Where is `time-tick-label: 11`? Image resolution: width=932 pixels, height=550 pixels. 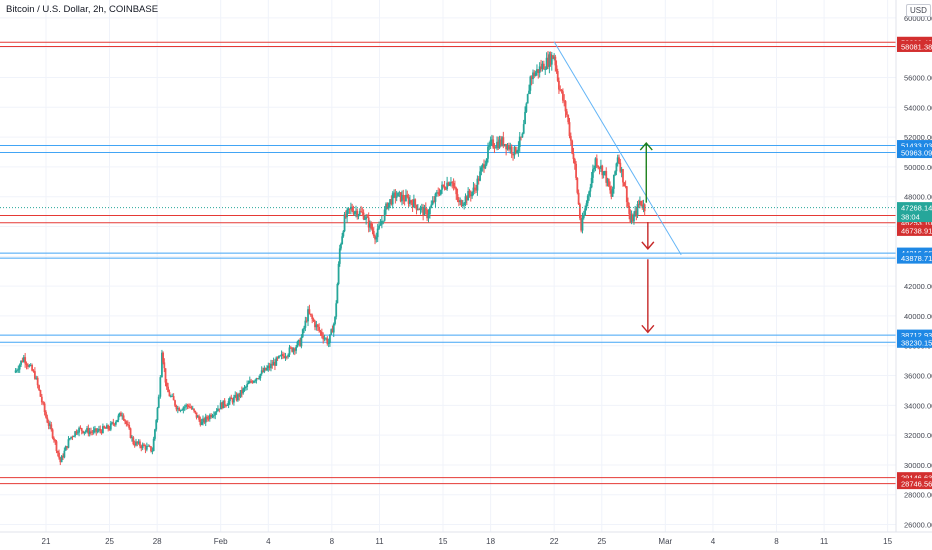
time-tick-label: 11 is located at coordinates (824, 541).